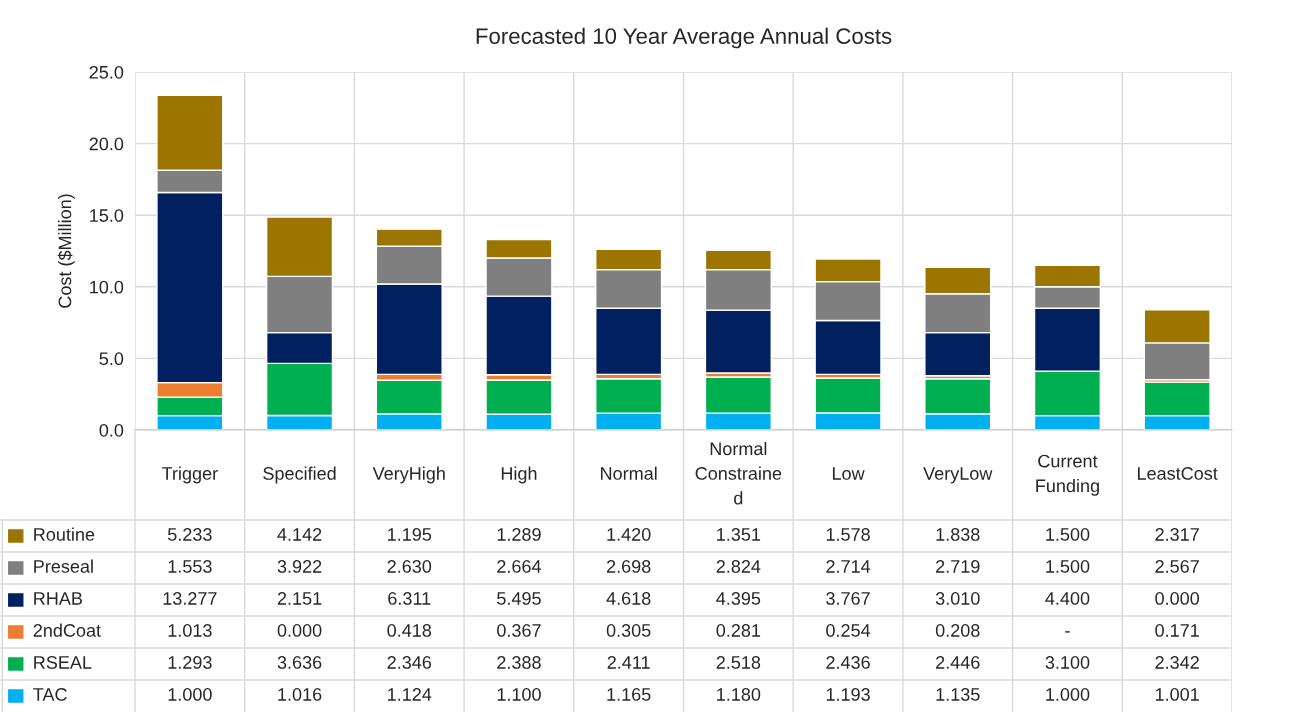 This screenshot has width=1296, height=712. Describe the element at coordinates (190, 598) in the screenshot. I see `data-label: 13.277` at that location.